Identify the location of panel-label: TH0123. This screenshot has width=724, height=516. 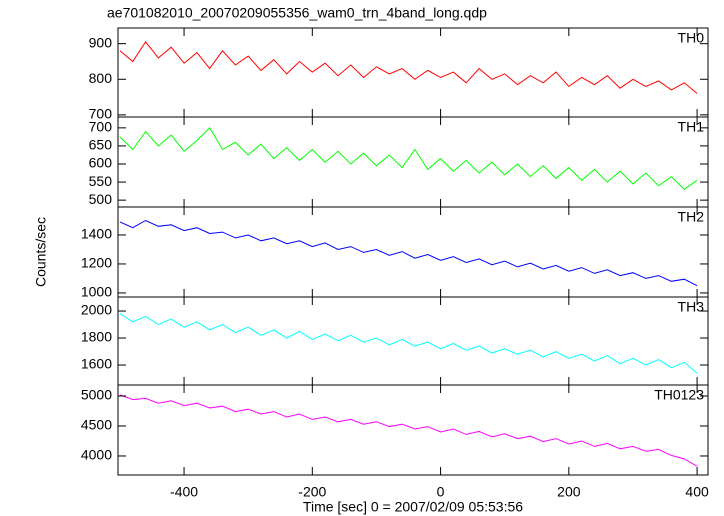
(679, 395).